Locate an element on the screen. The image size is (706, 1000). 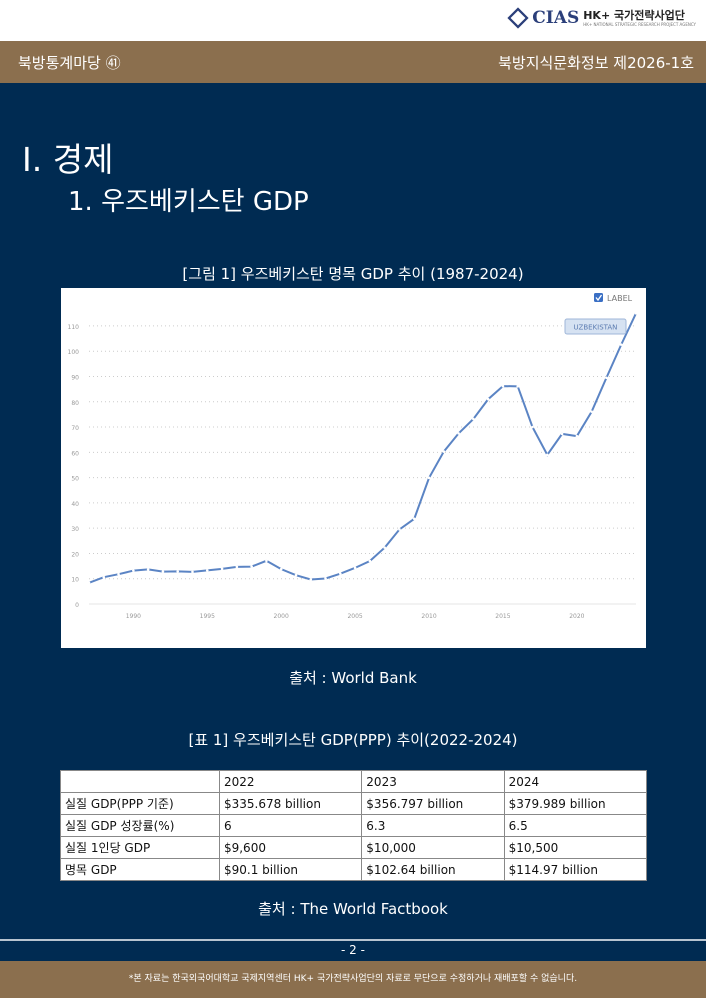
cell: $10,000 is located at coordinates (433, 847).